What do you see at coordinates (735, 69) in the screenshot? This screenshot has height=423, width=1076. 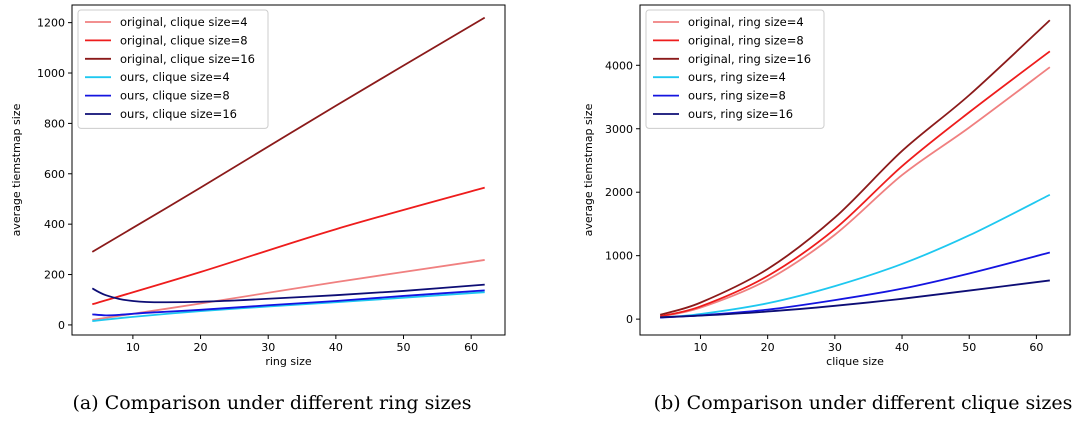 I see `chart-b-legend-box` at bounding box center [735, 69].